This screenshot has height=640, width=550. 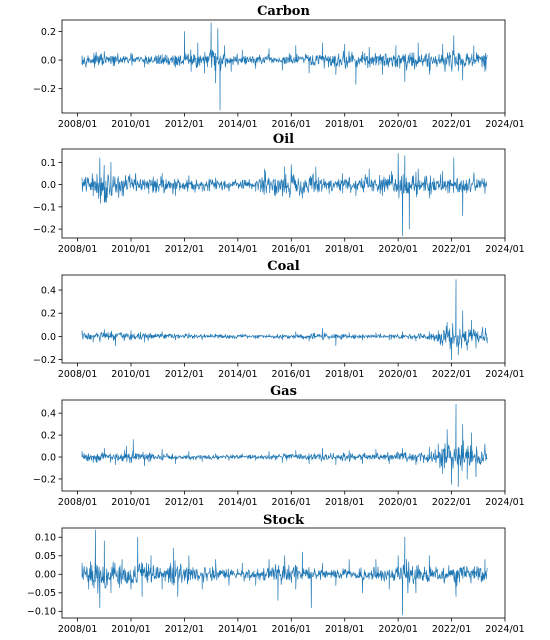 What do you see at coordinates (283, 139) in the screenshot?
I see `panel-title: Oil` at bounding box center [283, 139].